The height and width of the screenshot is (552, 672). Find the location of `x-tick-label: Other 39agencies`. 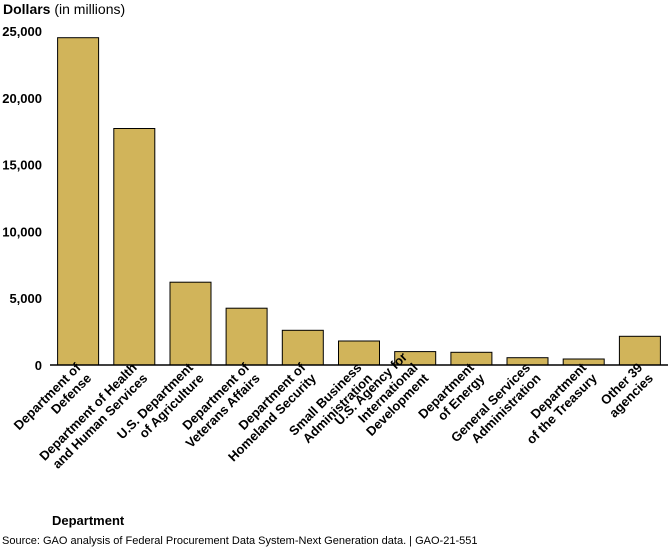

x-tick-label: Other 39agencies is located at coordinates (625, 390).